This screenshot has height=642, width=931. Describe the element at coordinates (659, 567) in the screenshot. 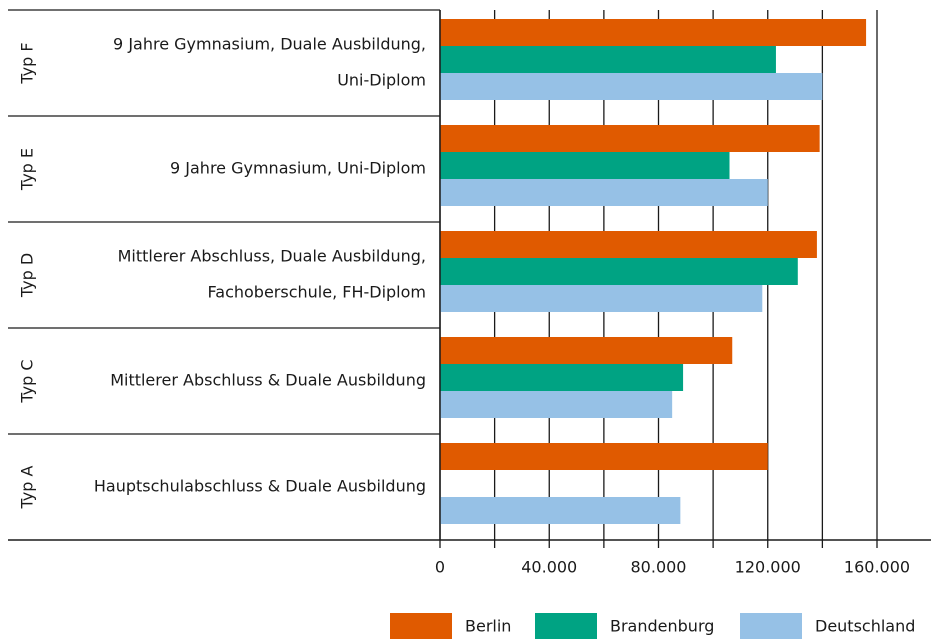

I see `x-tick-label: 80.000` at that location.